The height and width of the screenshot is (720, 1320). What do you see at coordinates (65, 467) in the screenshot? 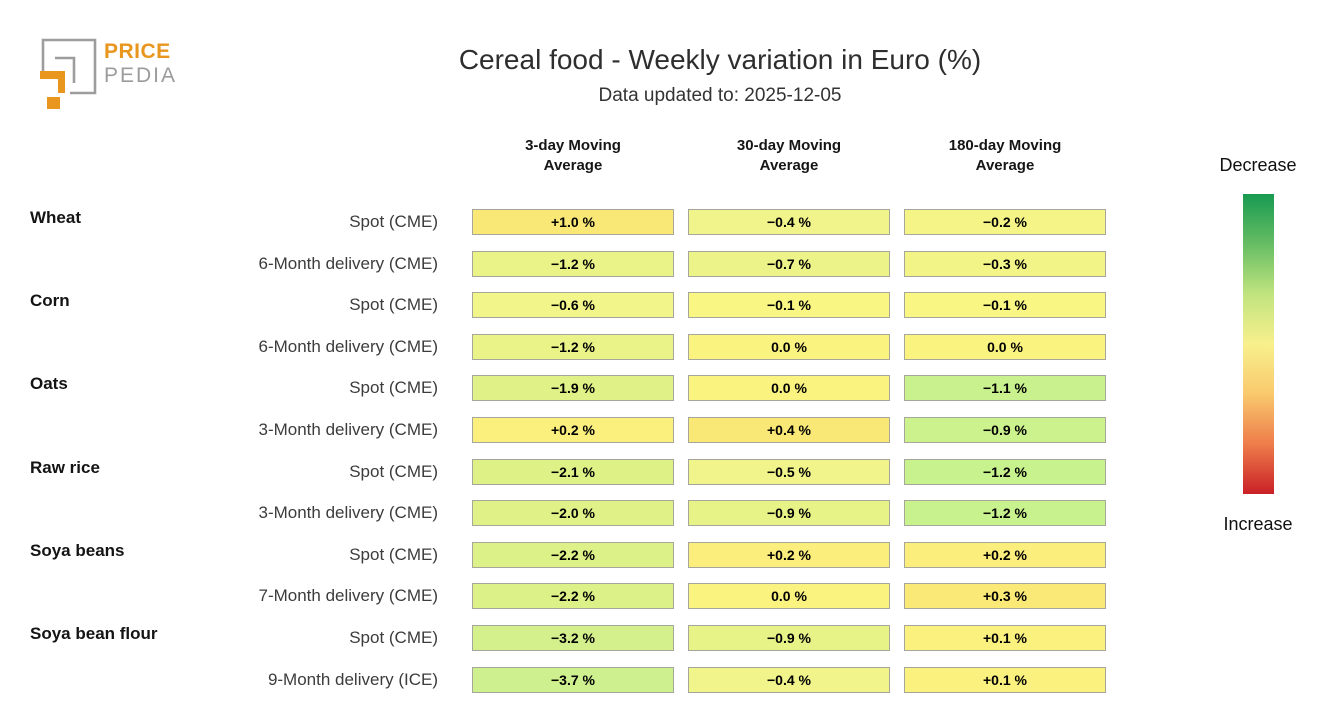
I see `commodity-group-label: Raw rice` at bounding box center [65, 467].